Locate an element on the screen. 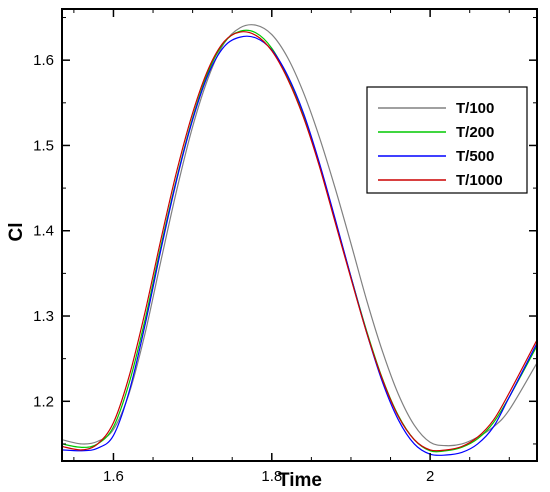 The image size is (550, 492). y-tick-label: 1.2 is located at coordinates (43, 401).